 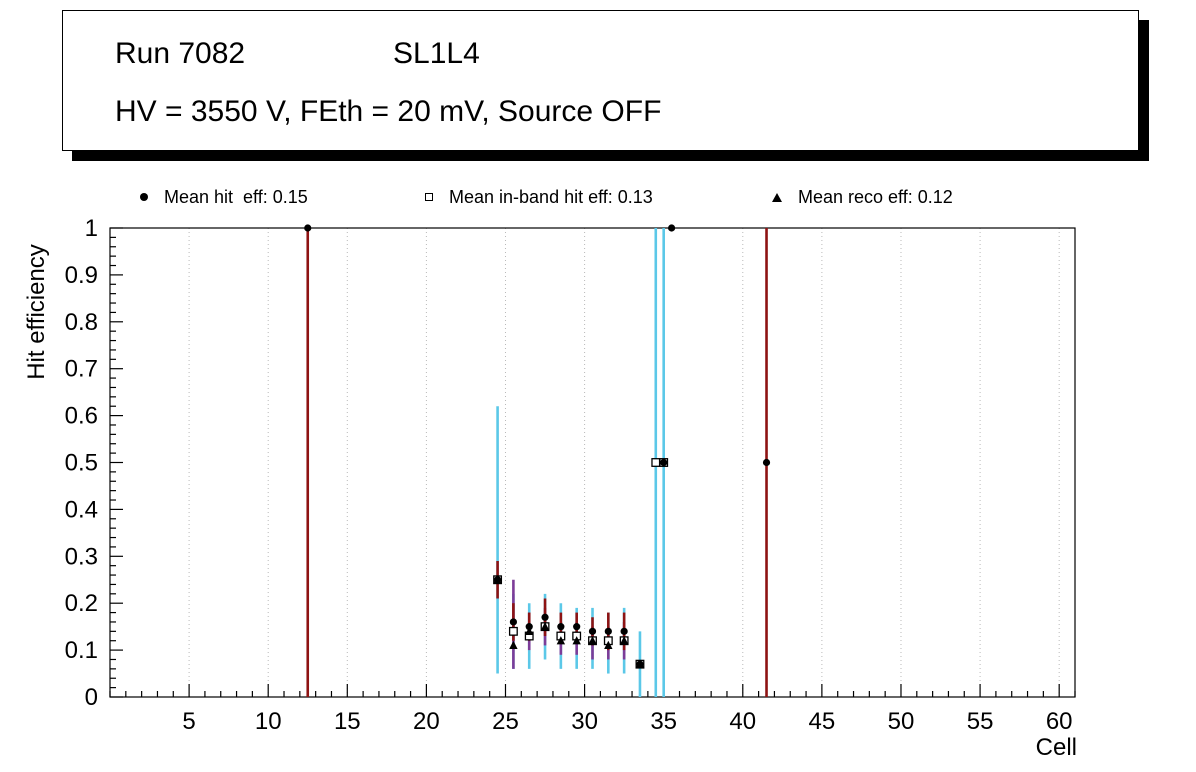 I want to click on svg-text: 0.2, so click(x=81, y=603).